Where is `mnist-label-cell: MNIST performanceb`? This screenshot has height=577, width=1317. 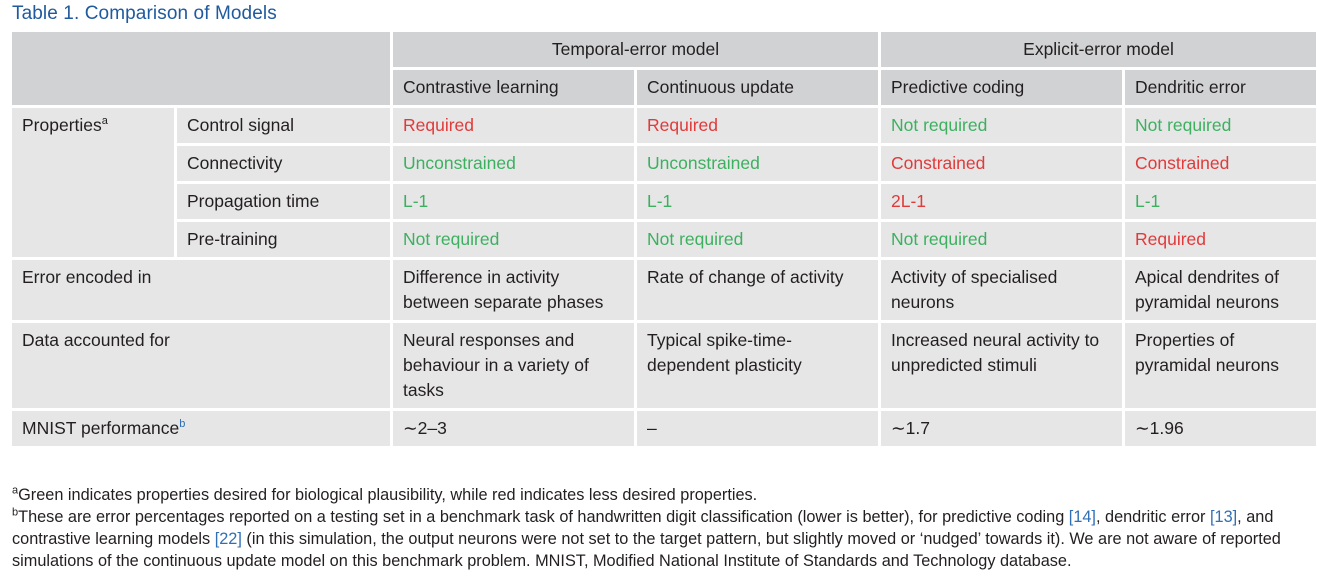
mnist-label-cell: MNIST performanceb is located at coordinates (201, 428).